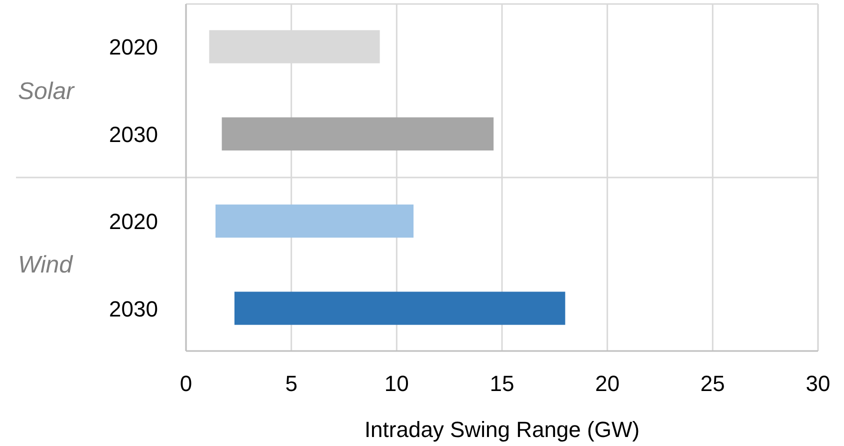 This screenshot has height=446, width=844. I want to click on x-tick-label: 30, so click(818, 383).